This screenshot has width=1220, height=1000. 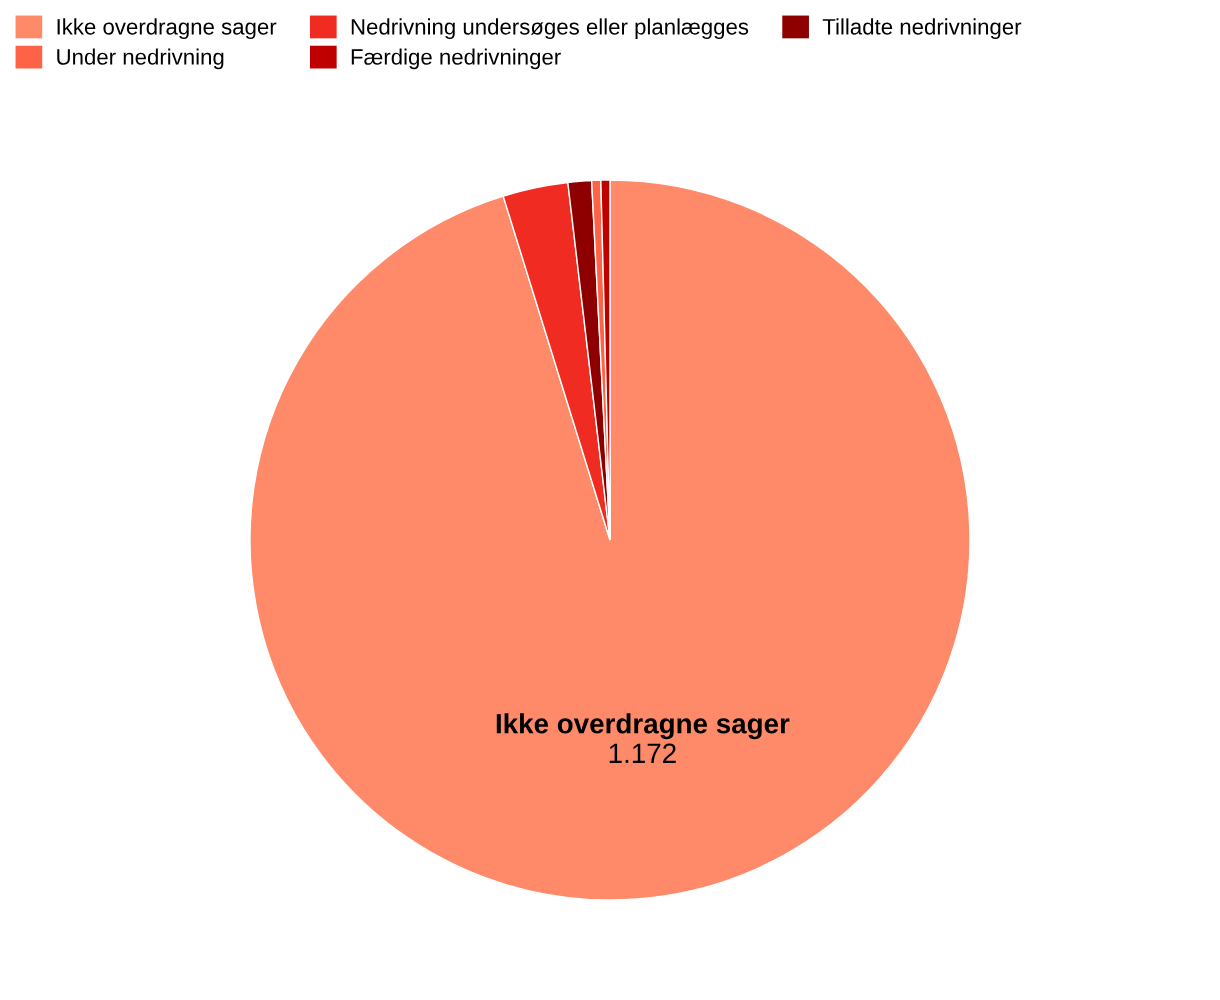 What do you see at coordinates (643, 726) in the screenshot?
I see `slice-label: Ikke overdragne sager` at bounding box center [643, 726].